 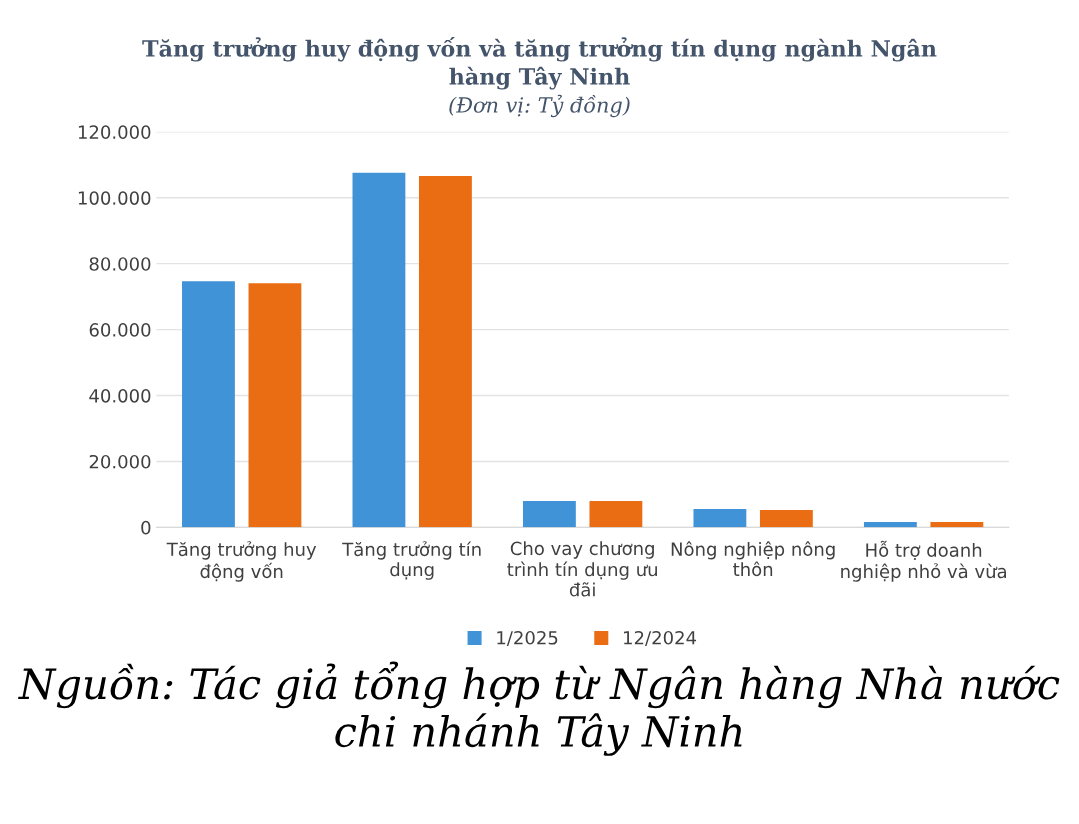 I want to click on x-tick-label: Hỗ trợ doanh nghiệp nhỏ và vừa, so click(x=923, y=561).